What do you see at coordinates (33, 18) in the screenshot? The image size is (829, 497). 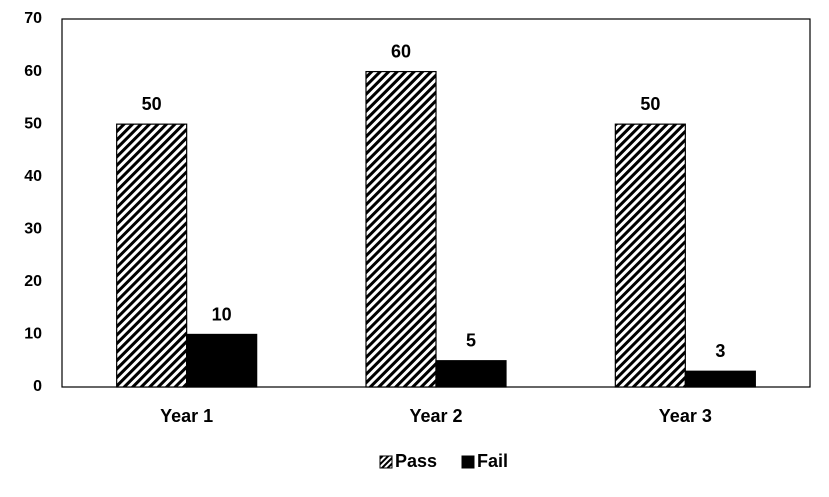 I see `y-tick-label: 70` at bounding box center [33, 18].